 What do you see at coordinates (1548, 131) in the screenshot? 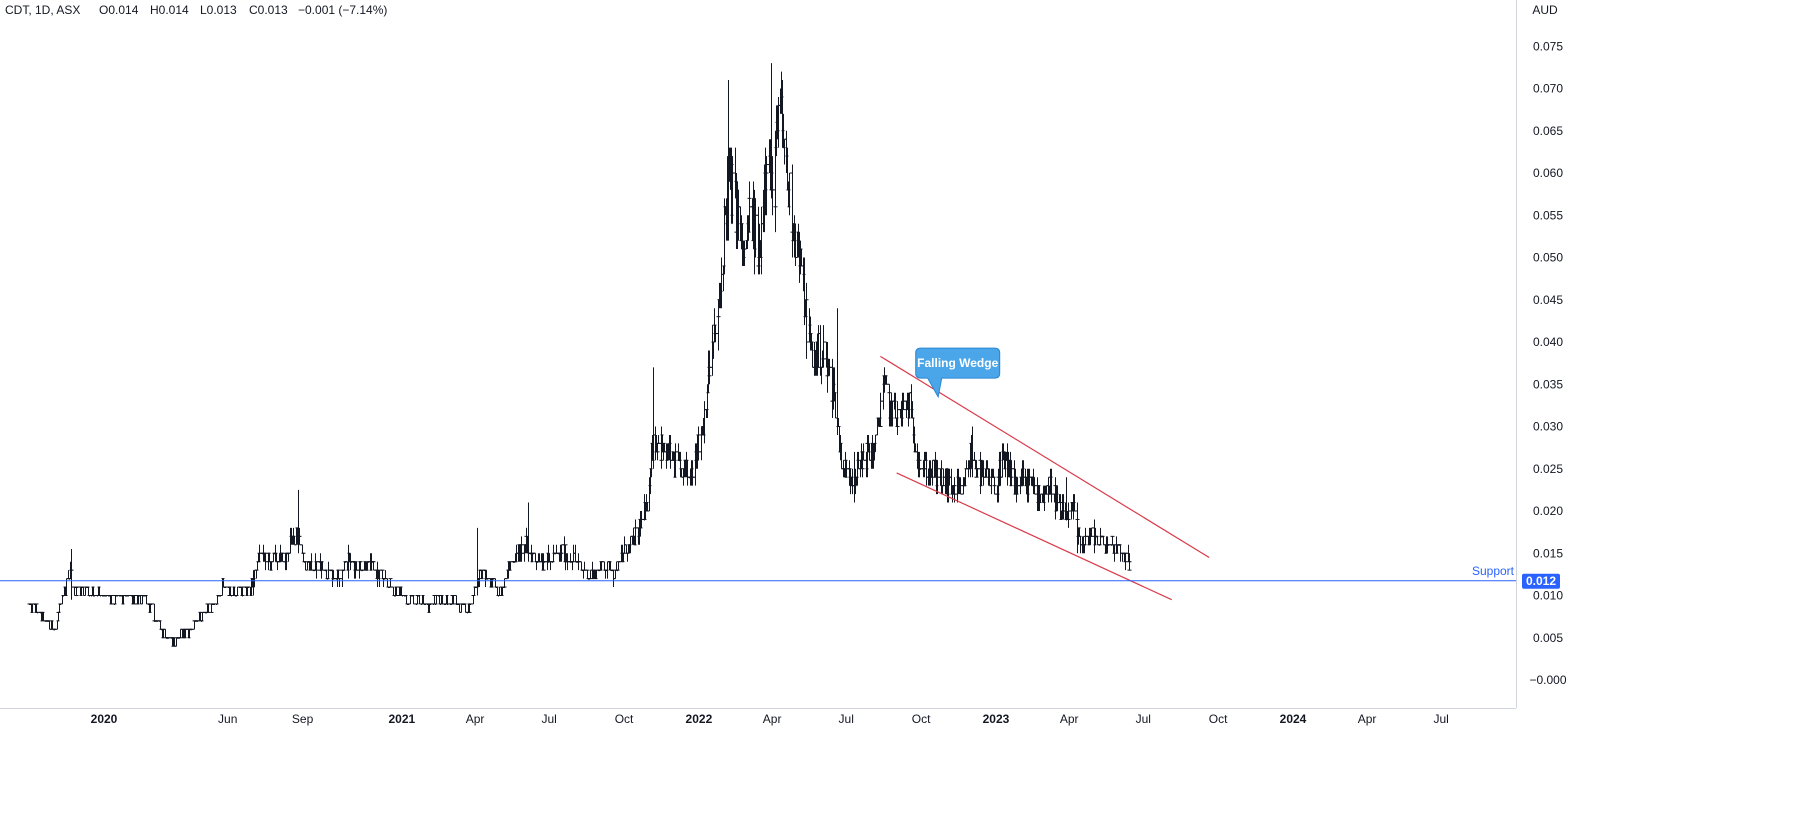
I see `y-tick-label: 0.065` at bounding box center [1548, 131].